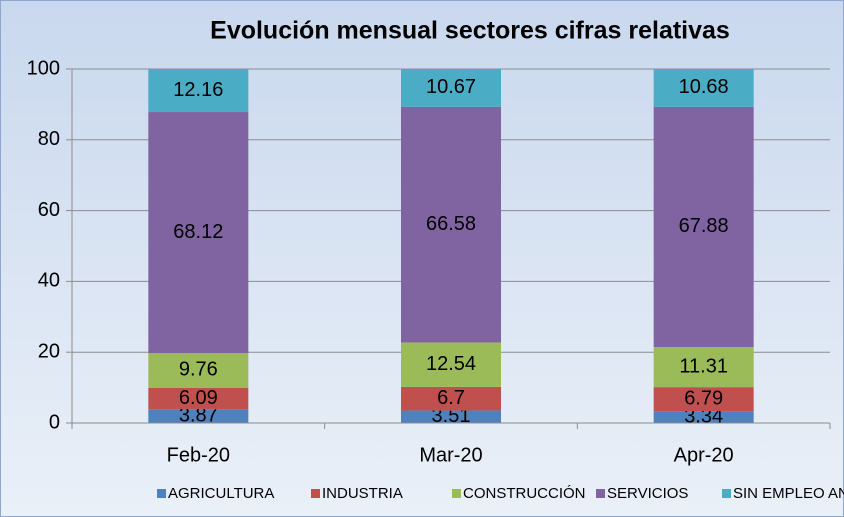 The width and height of the screenshot is (844, 517). I want to click on data-label: 6.09, so click(198, 398).